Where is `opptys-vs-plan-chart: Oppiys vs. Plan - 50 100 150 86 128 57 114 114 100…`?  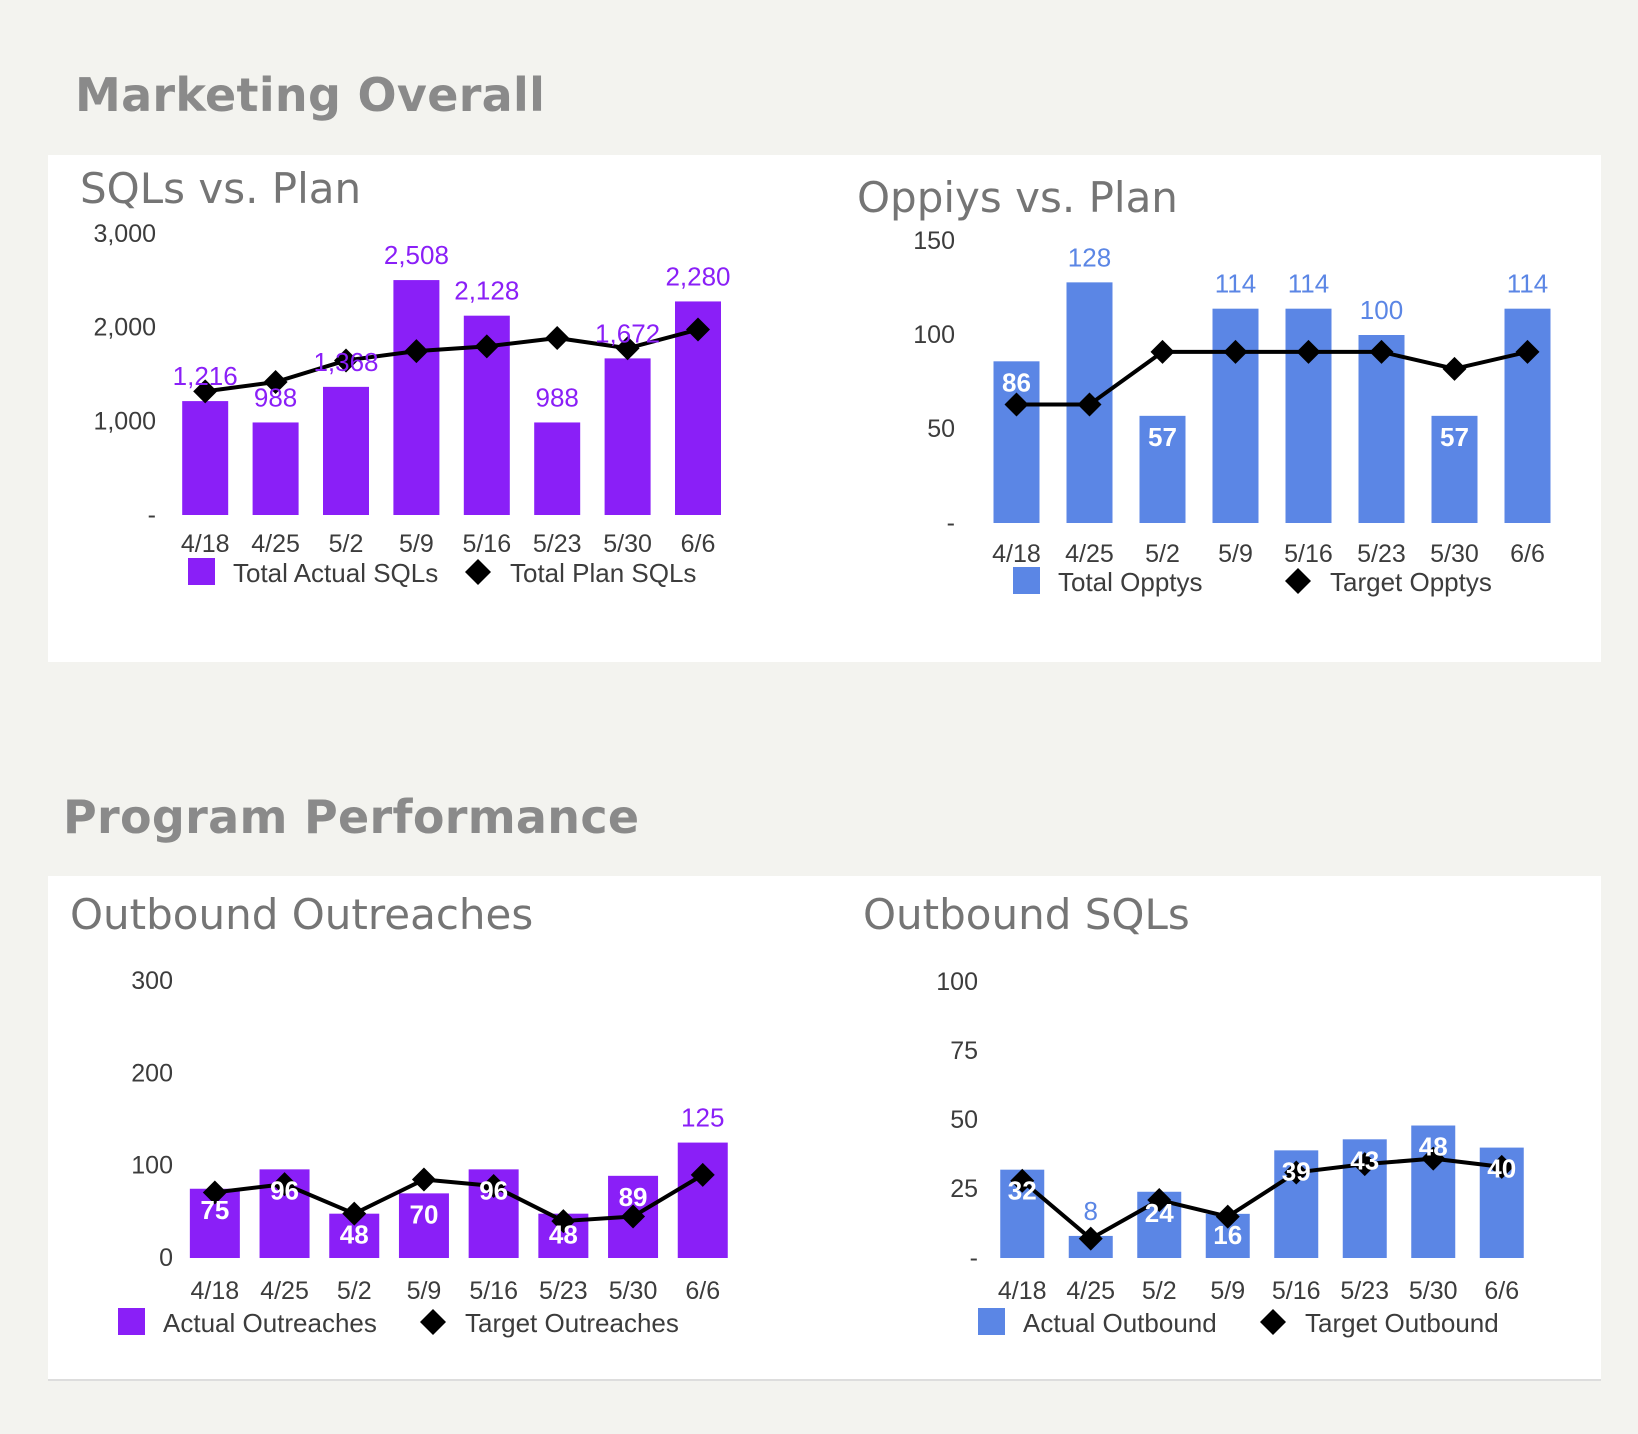
opptys-vs-plan-chart: Oppiys vs. Plan - 50 100 150 86 128 57 114 114 100… is located at coordinates (1204, 385).